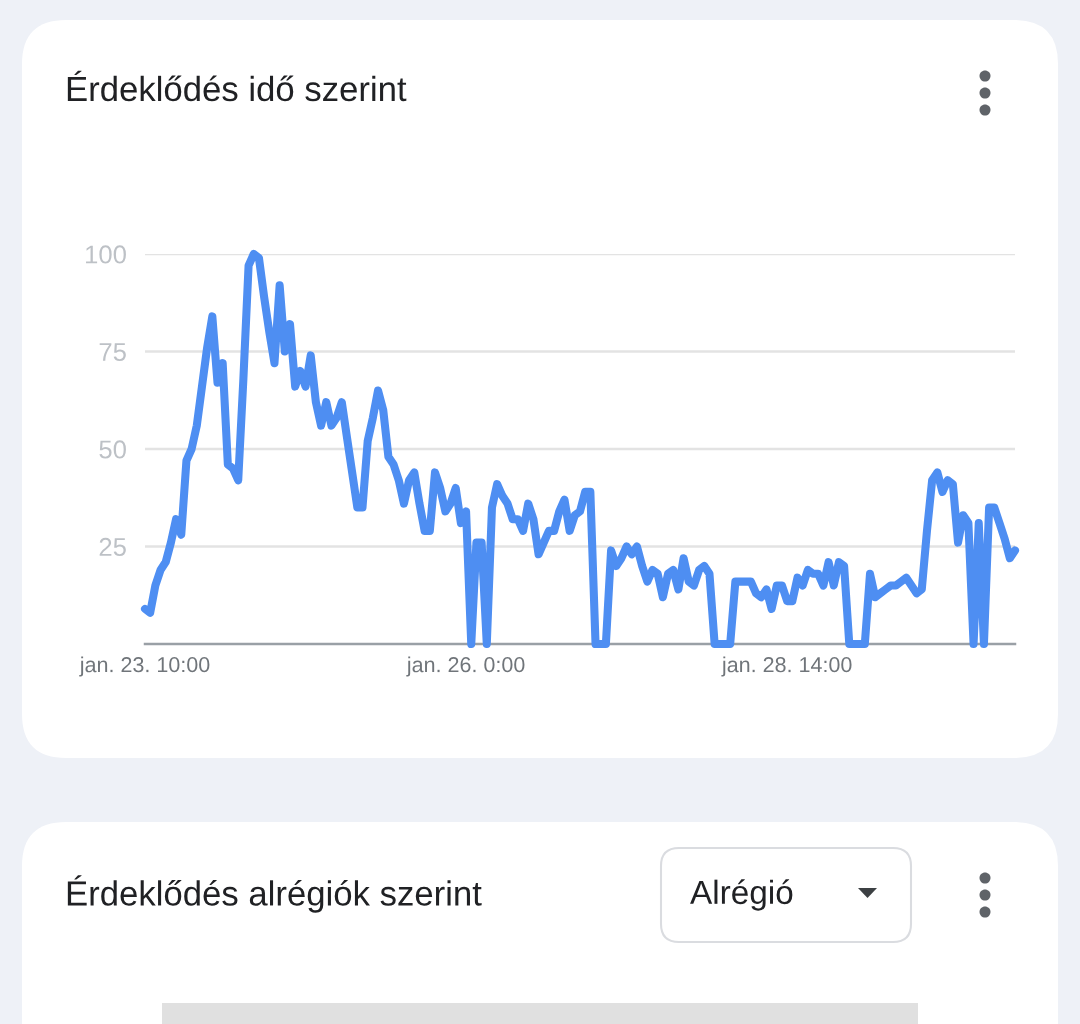 This screenshot has width=1080, height=1024. Describe the element at coordinates (112, 449) in the screenshot. I see `y-tick-label: 50` at that location.